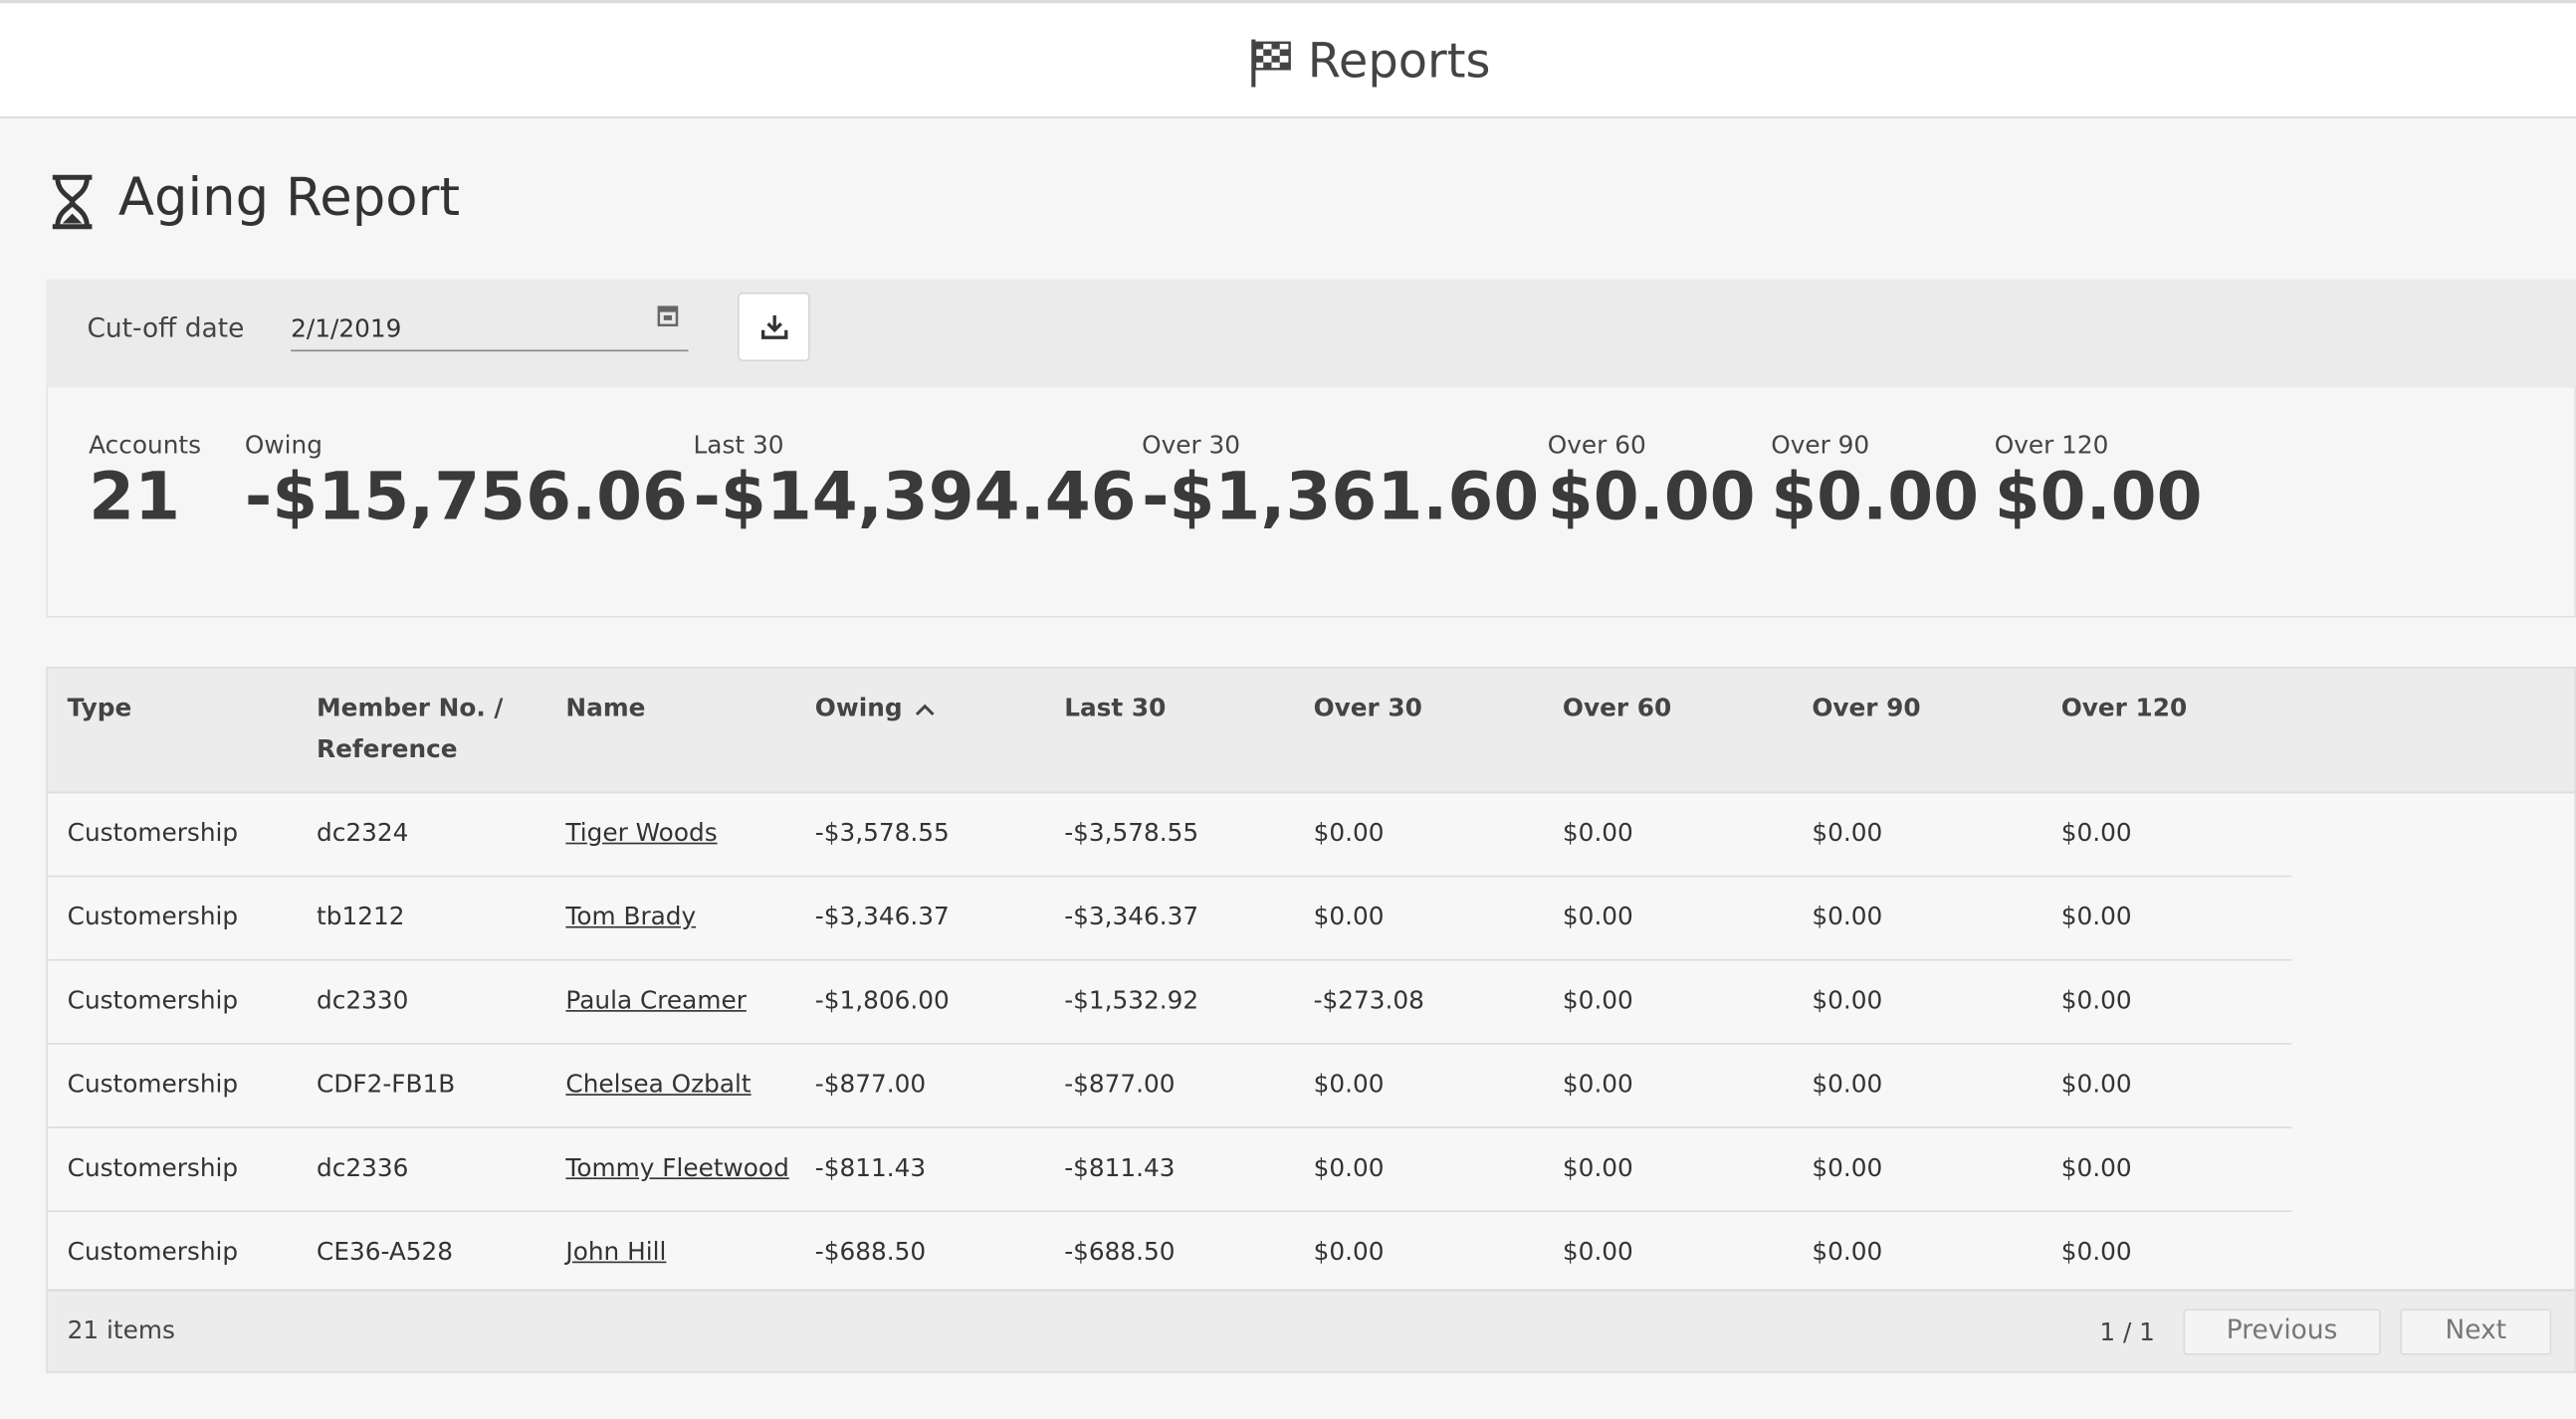 This screenshot has height=1419, width=2576. Describe the element at coordinates (658, 1084) in the screenshot. I see `member-link: Chelsea Ozbalt` at that location.